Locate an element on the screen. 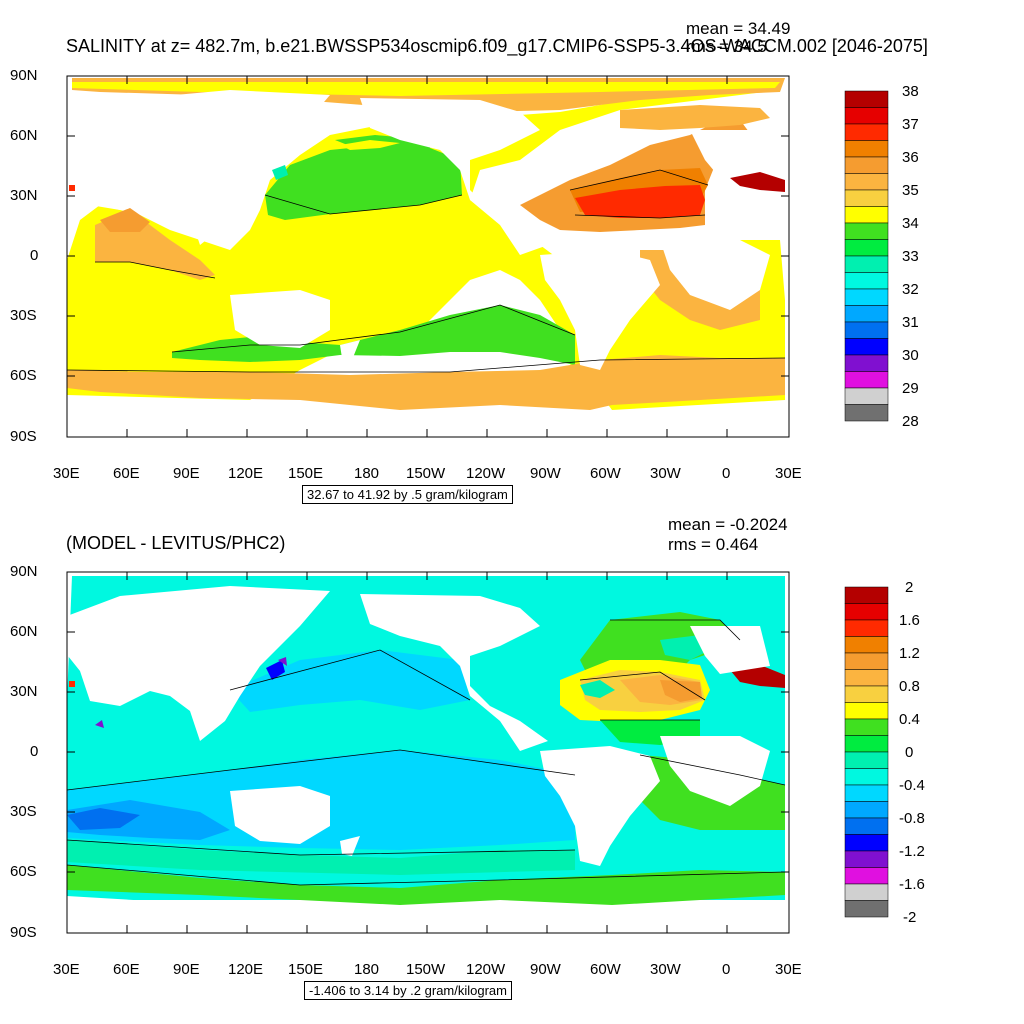 The height and width of the screenshot is (1024, 1024). panel1-lat-label-60n: 60N is located at coordinates (24, 135).